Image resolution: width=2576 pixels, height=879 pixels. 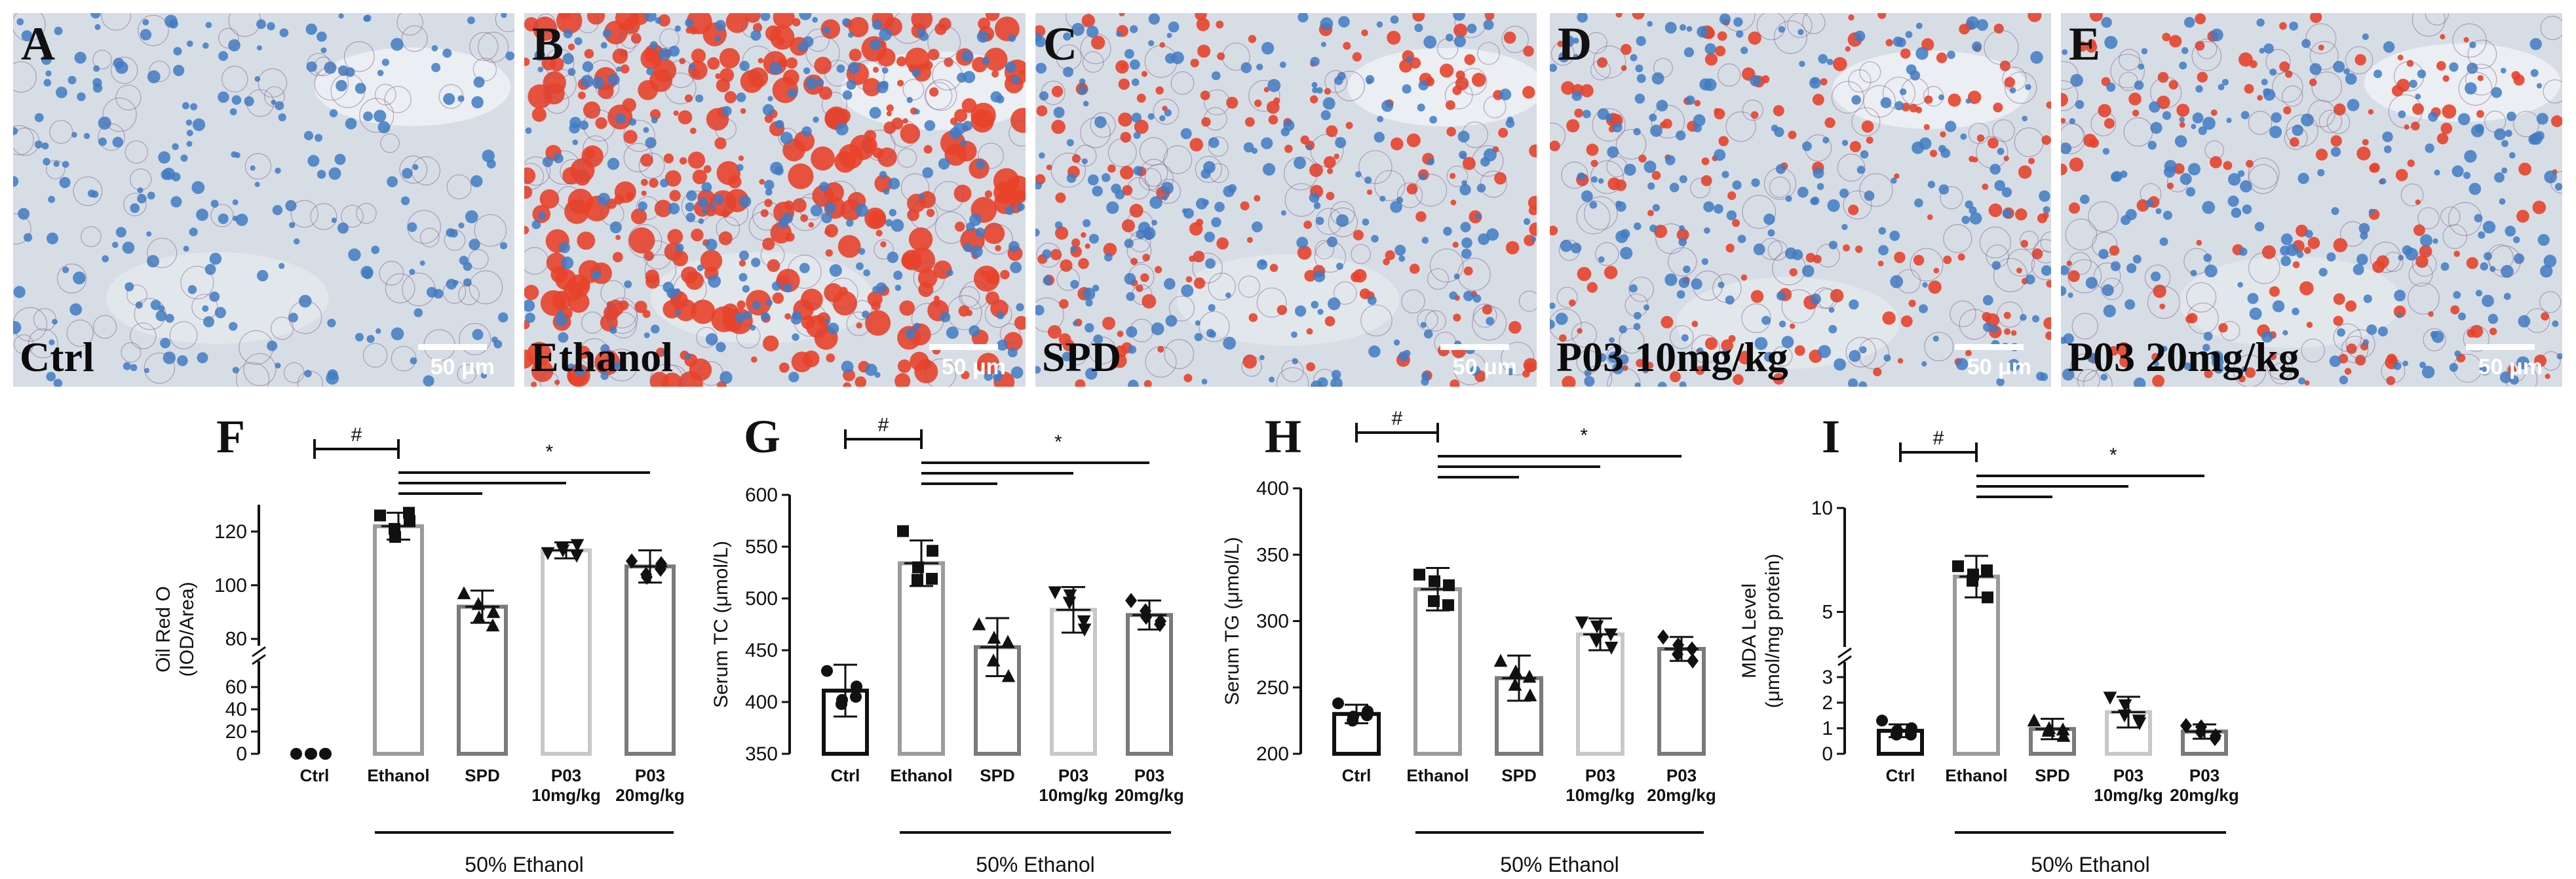 I want to click on scale-bar, so click(x=1989, y=347).